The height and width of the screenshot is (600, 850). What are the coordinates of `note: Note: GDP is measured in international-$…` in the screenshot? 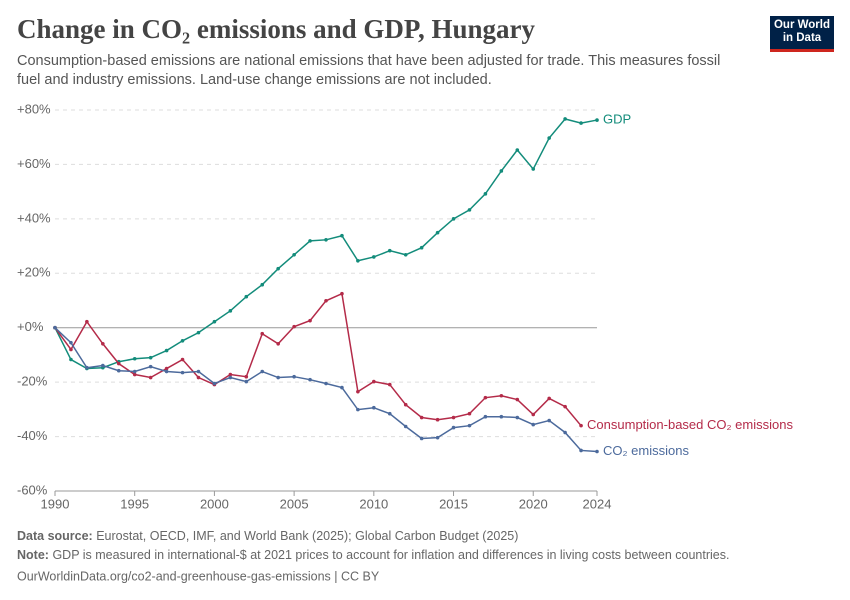 It's located at (373, 555).